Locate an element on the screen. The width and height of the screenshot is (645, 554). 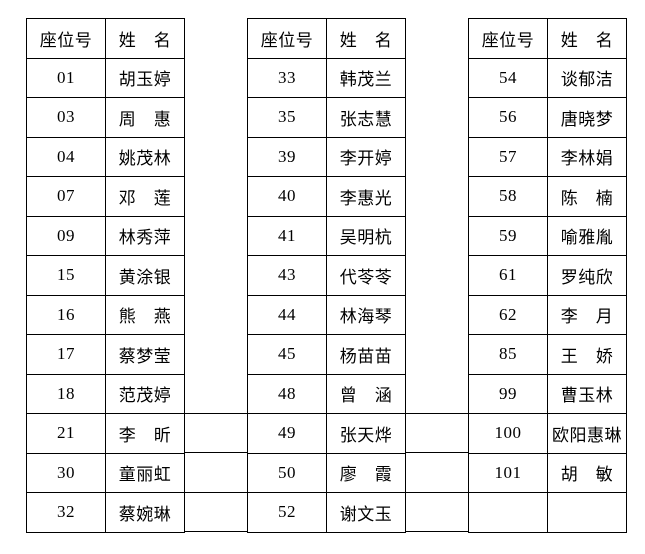
name-cell: 邓 莲 is located at coordinates (145, 196).